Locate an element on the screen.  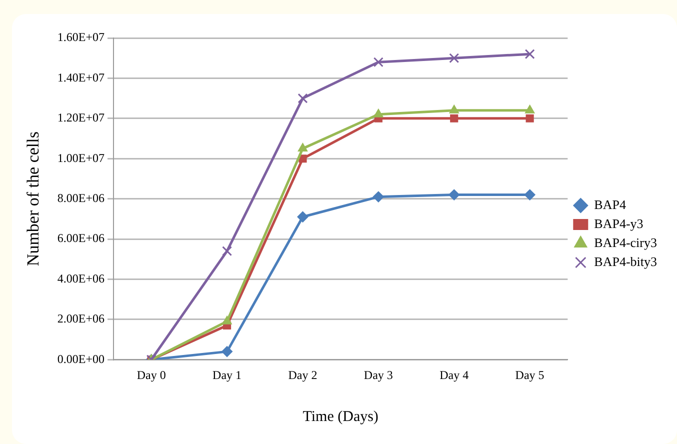
y-axis-title: Number of the cells is located at coordinates (33, 199).